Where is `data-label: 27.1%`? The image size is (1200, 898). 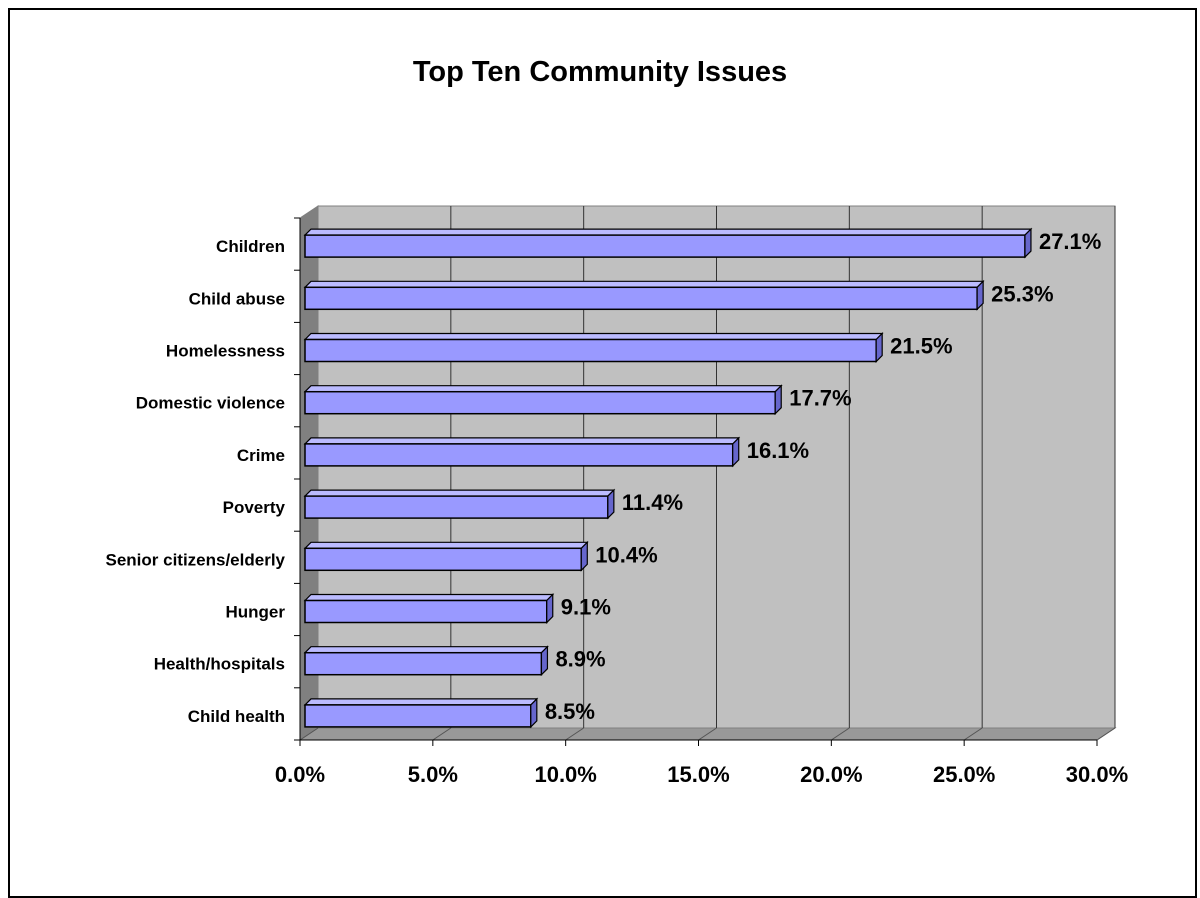 data-label: 27.1% is located at coordinates (1070, 241).